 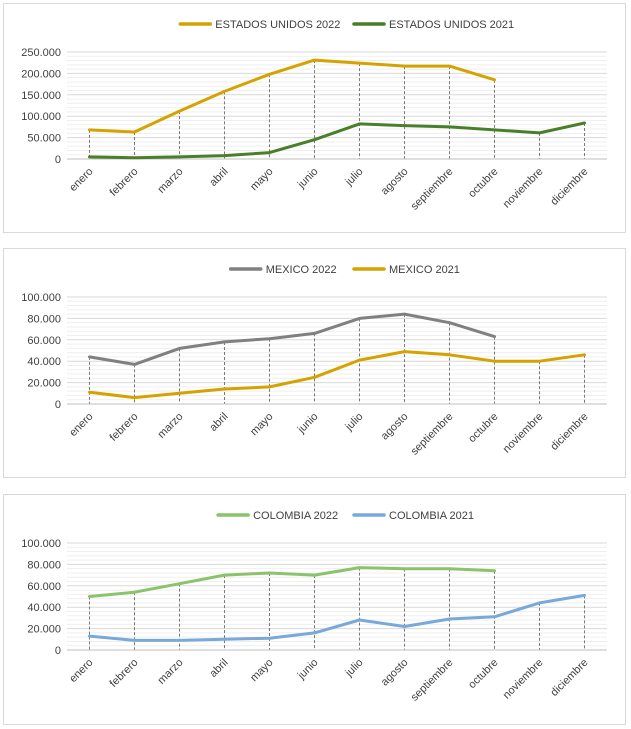 What do you see at coordinates (539, 361) in the screenshot?
I see `data-point-mexico-2021-noviembre` at bounding box center [539, 361].